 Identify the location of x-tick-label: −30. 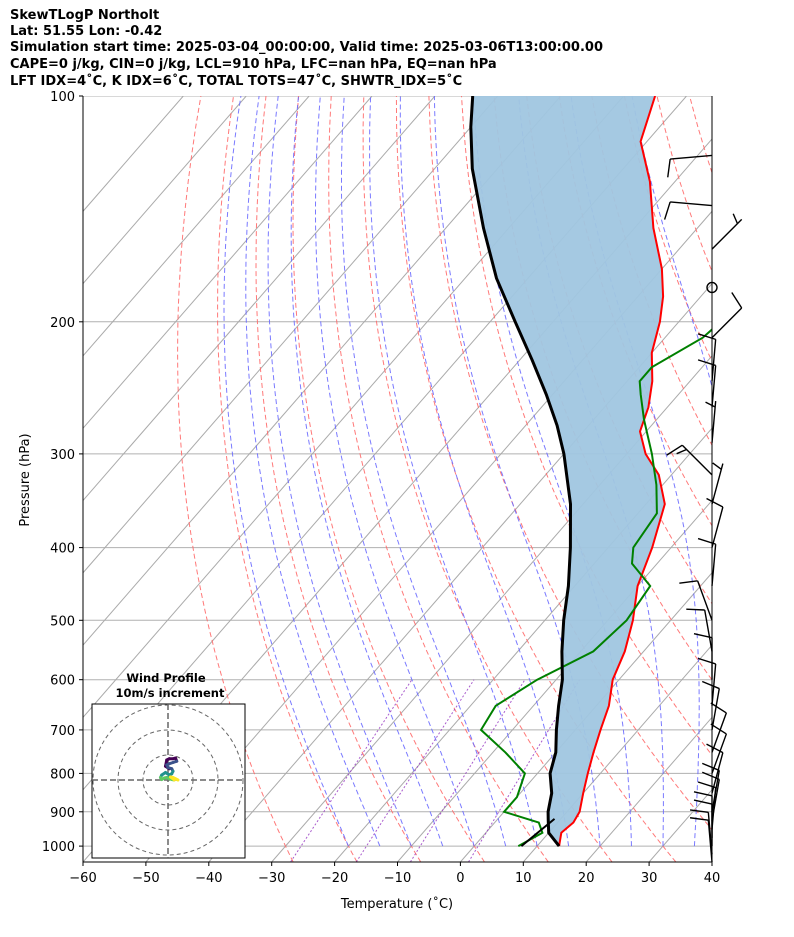
(271, 878).